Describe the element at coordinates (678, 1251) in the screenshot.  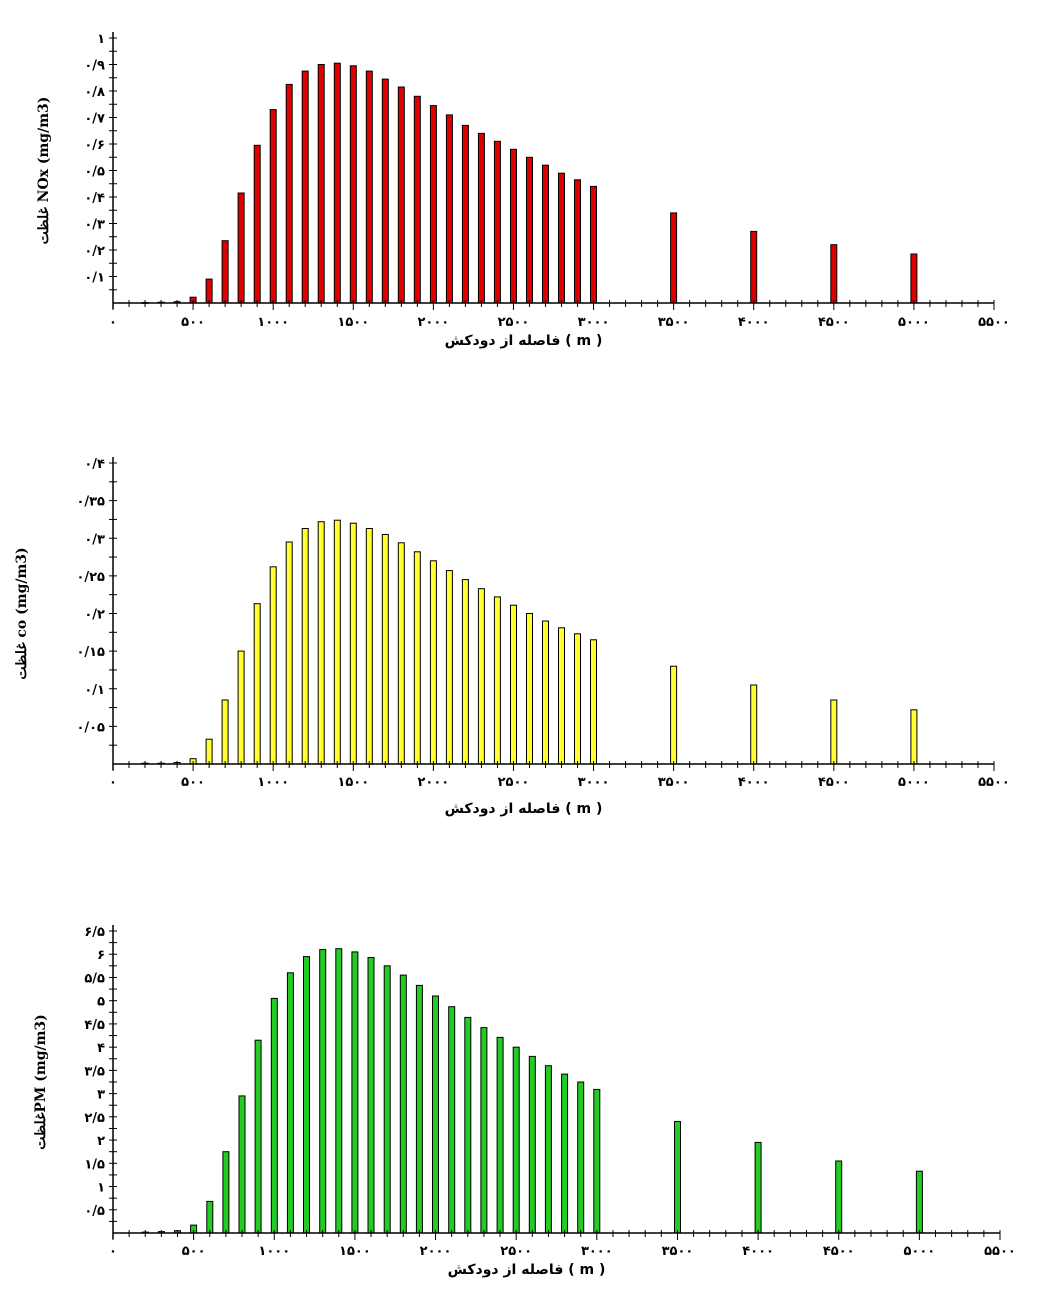
I see `pm-x-tick-label: ۳۵۰۰` at that location.